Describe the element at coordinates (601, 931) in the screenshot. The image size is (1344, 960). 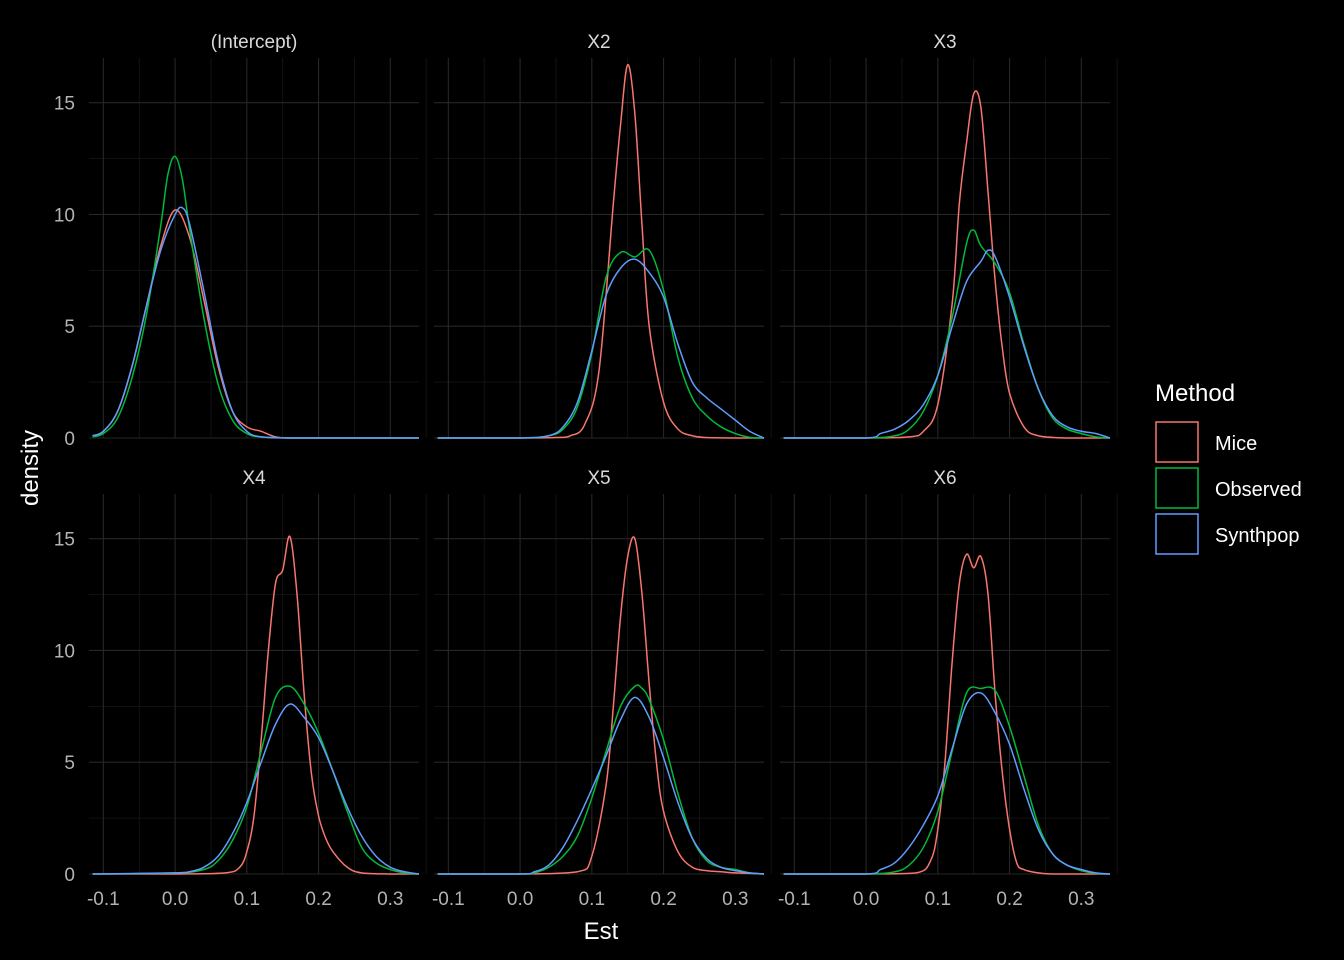
I see `x-axis-title: Est` at that location.